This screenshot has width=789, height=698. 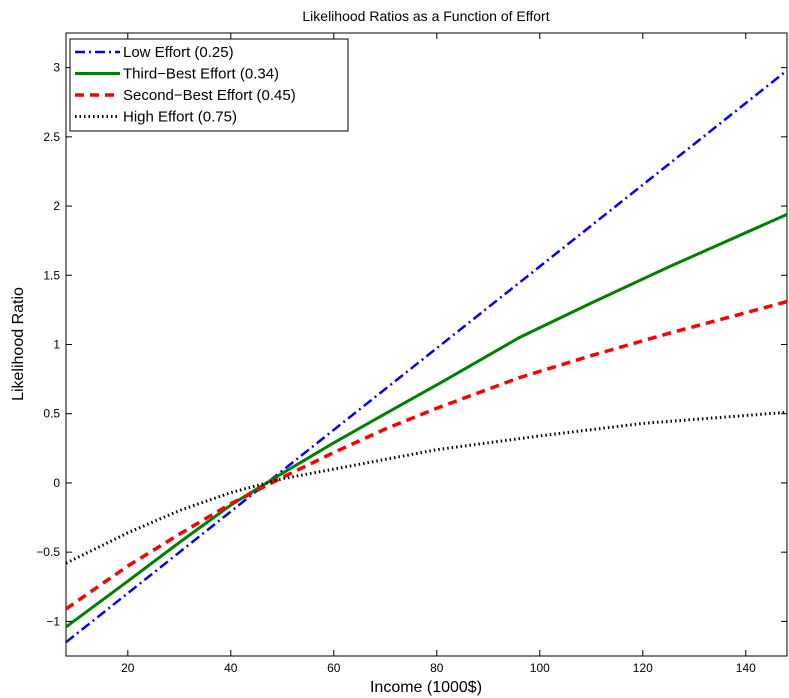 What do you see at coordinates (178, 52) in the screenshot?
I see `legend-label-1: Low Effort (0.25)` at bounding box center [178, 52].